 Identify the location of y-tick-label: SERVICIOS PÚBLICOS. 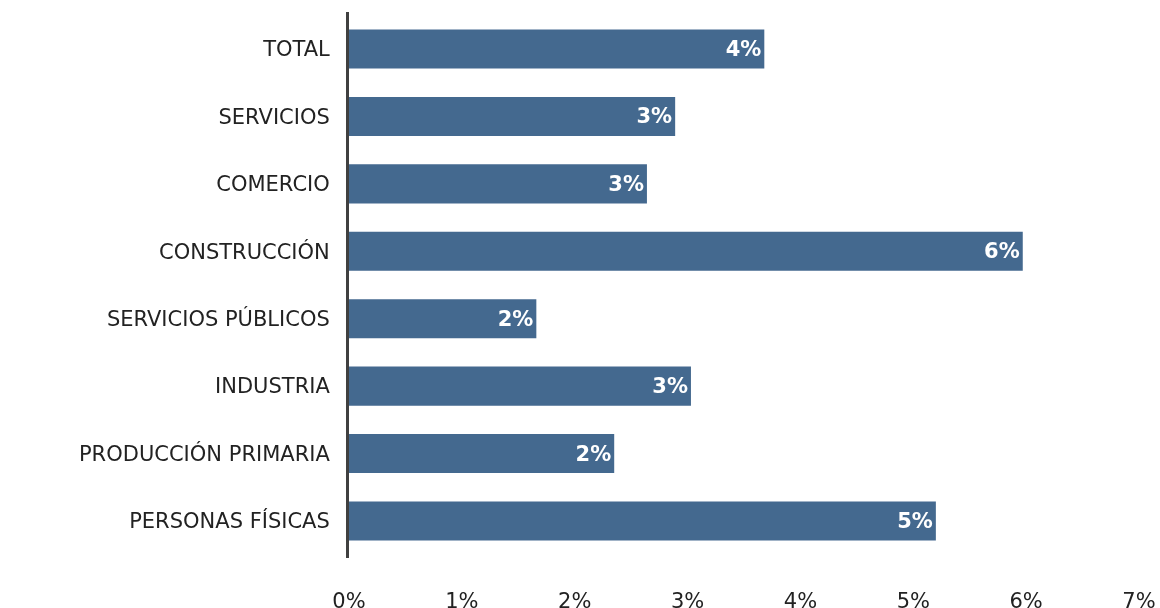
(218, 319).